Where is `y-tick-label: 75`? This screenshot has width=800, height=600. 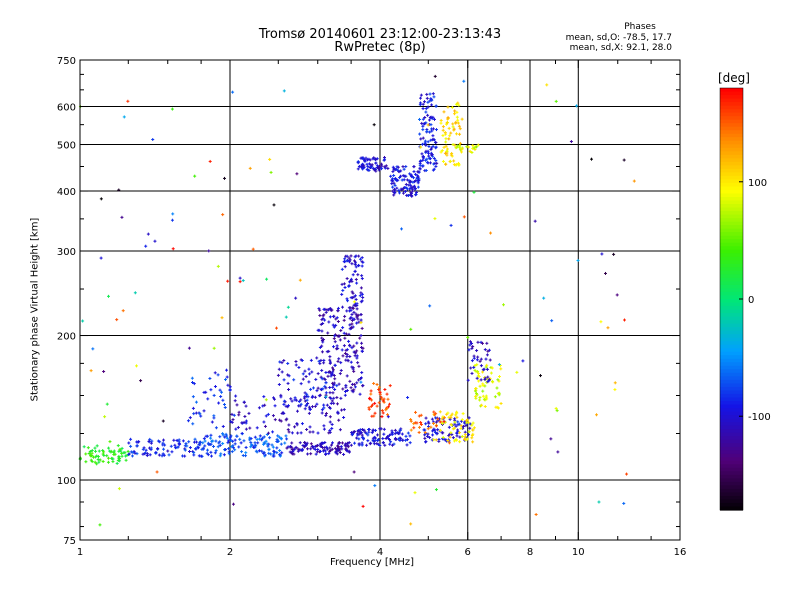
y-tick-label: 75 is located at coordinates (69, 541).